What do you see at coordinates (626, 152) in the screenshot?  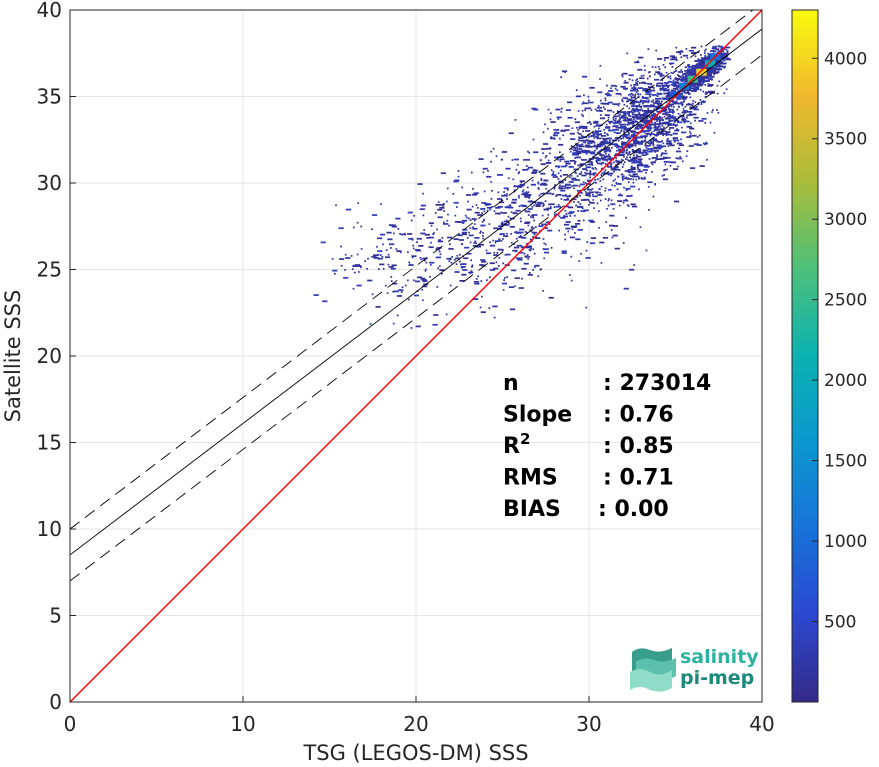 I see `density-cell-2085` at bounding box center [626, 152].